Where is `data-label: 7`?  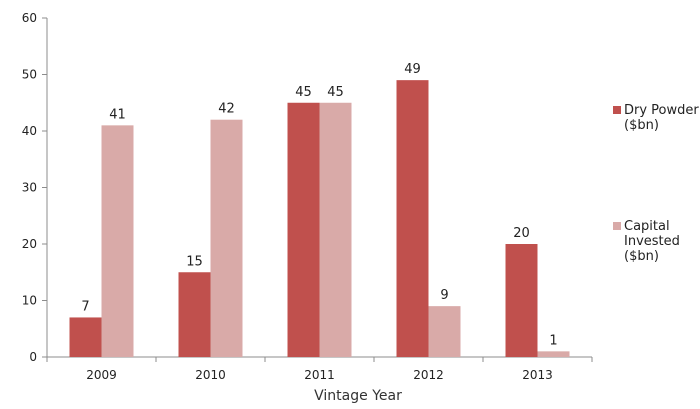
data-label: 7 is located at coordinates (85, 306).